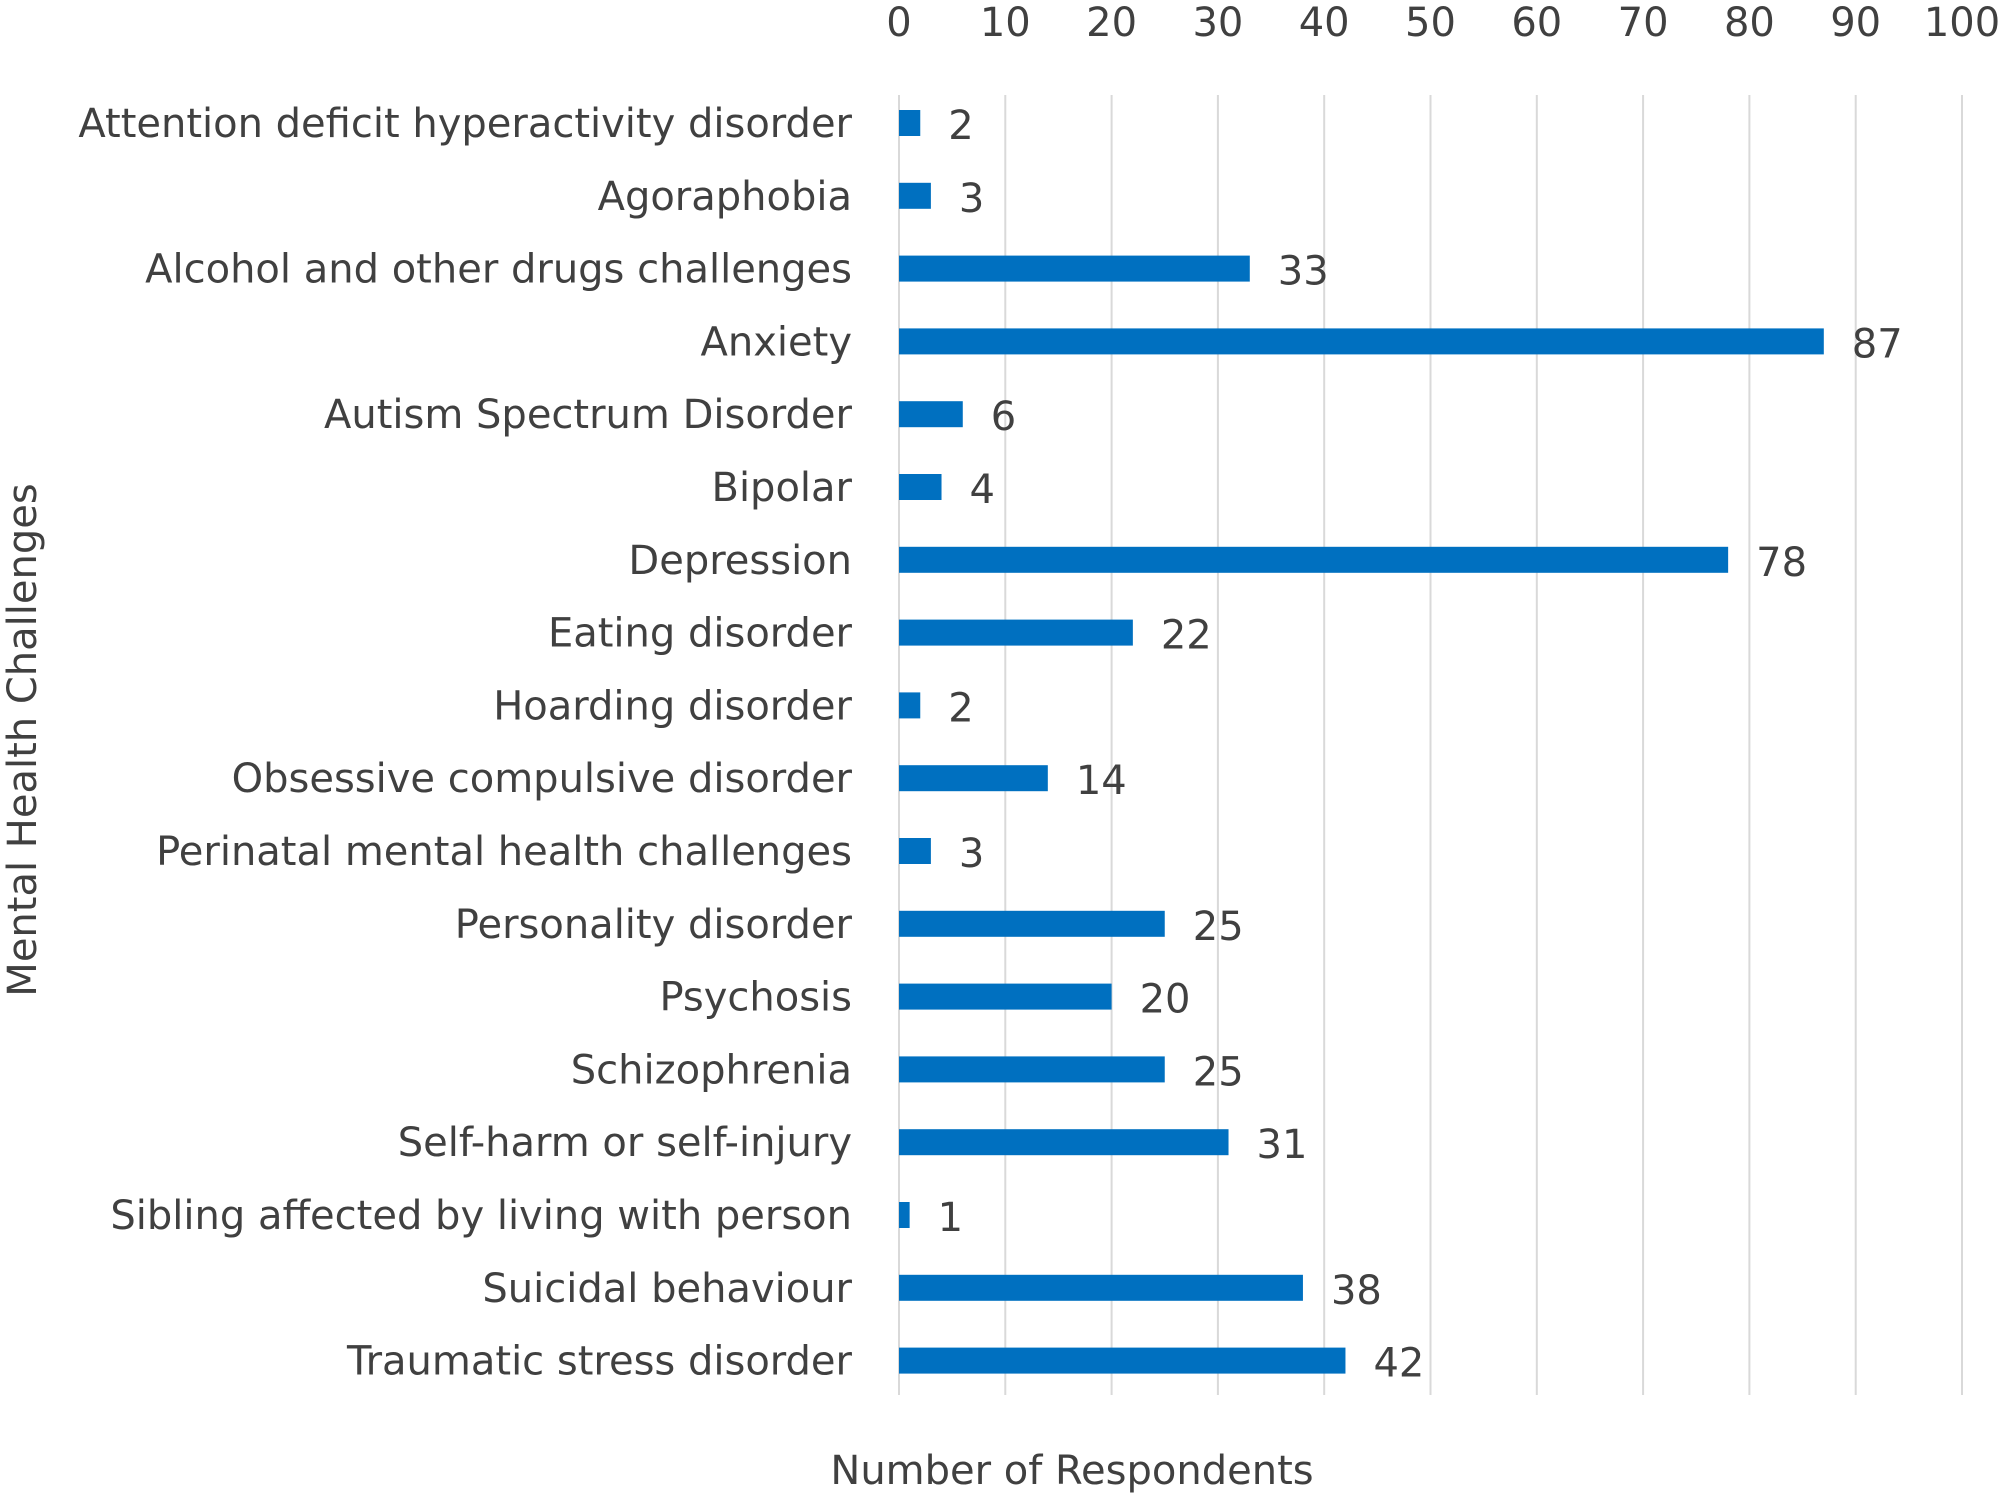 Image resolution: width=2000 pixels, height=1499 pixels. What do you see at coordinates (950, 1218) in the screenshot?
I see `data-label: 1` at bounding box center [950, 1218].